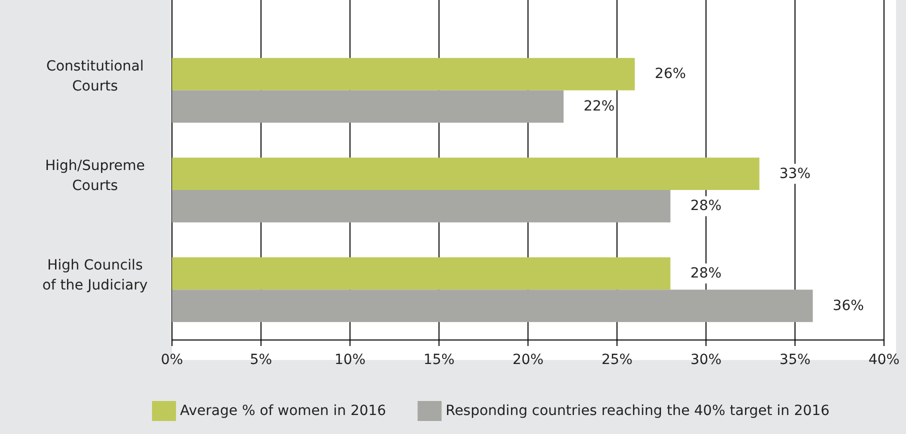  What do you see at coordinates (283, 411) in the screenshot?
I see `legend-label: Average % of women in 2016` at bounding box center [283, 411].